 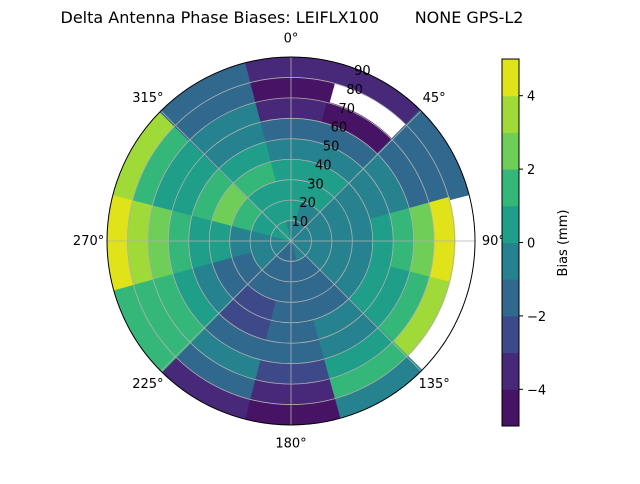 I want to click on r-tick-label: 60, so click(x=339, y=128).